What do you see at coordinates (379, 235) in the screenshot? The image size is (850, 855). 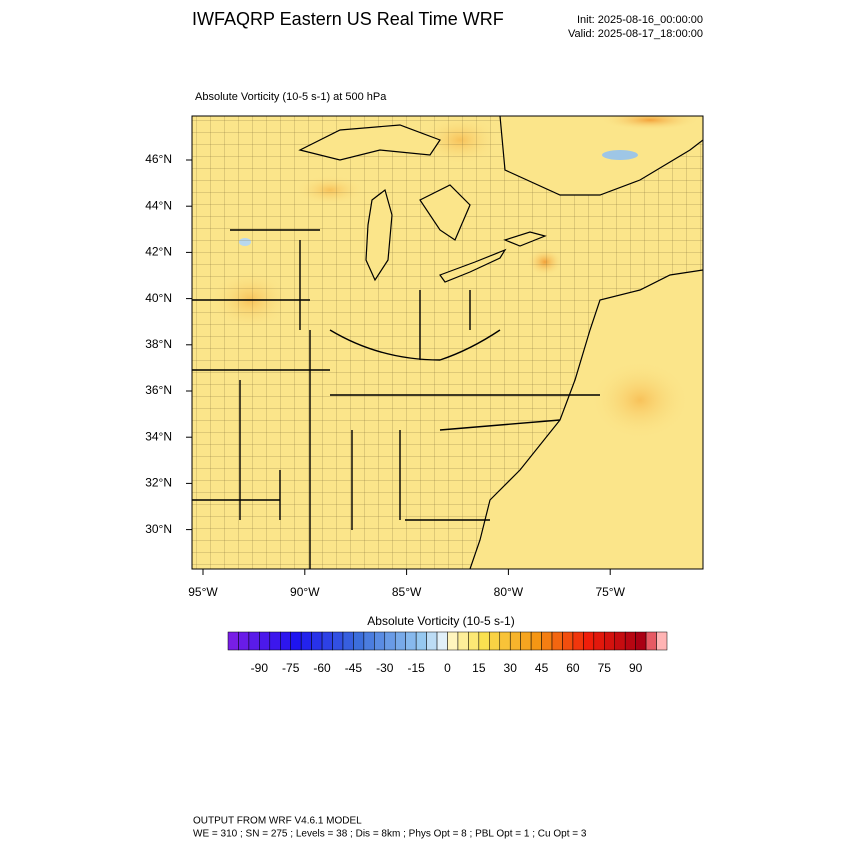 I see `lake-michigan` at bounding box center [379, 235].